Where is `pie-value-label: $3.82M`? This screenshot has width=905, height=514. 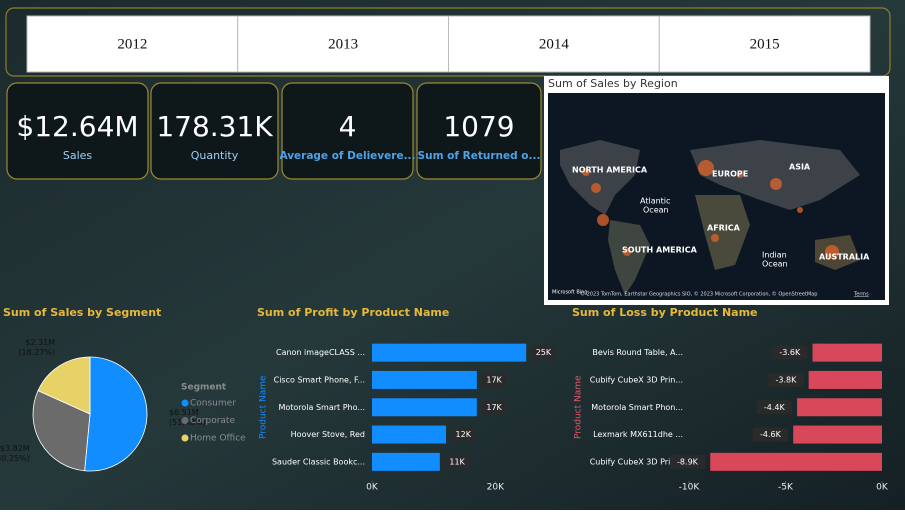 pie-value-label: $3.82M is located at coordinates (15, 448).